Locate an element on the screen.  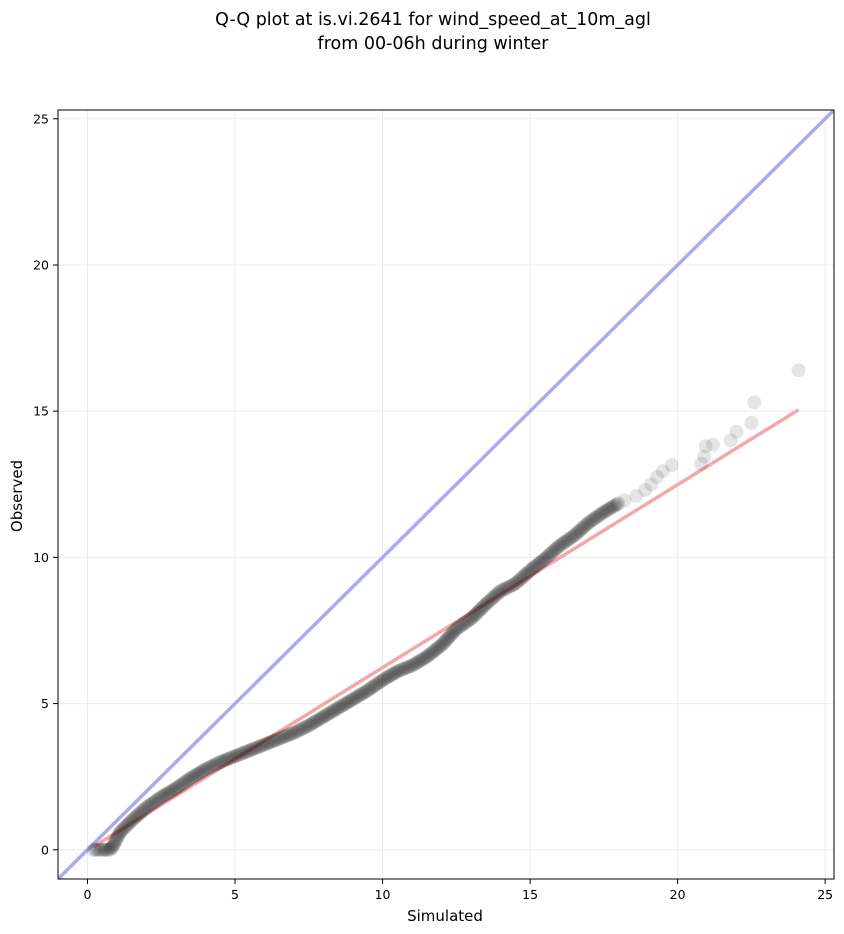
y-tick-label: 0 is located at coordinates (45, 849).